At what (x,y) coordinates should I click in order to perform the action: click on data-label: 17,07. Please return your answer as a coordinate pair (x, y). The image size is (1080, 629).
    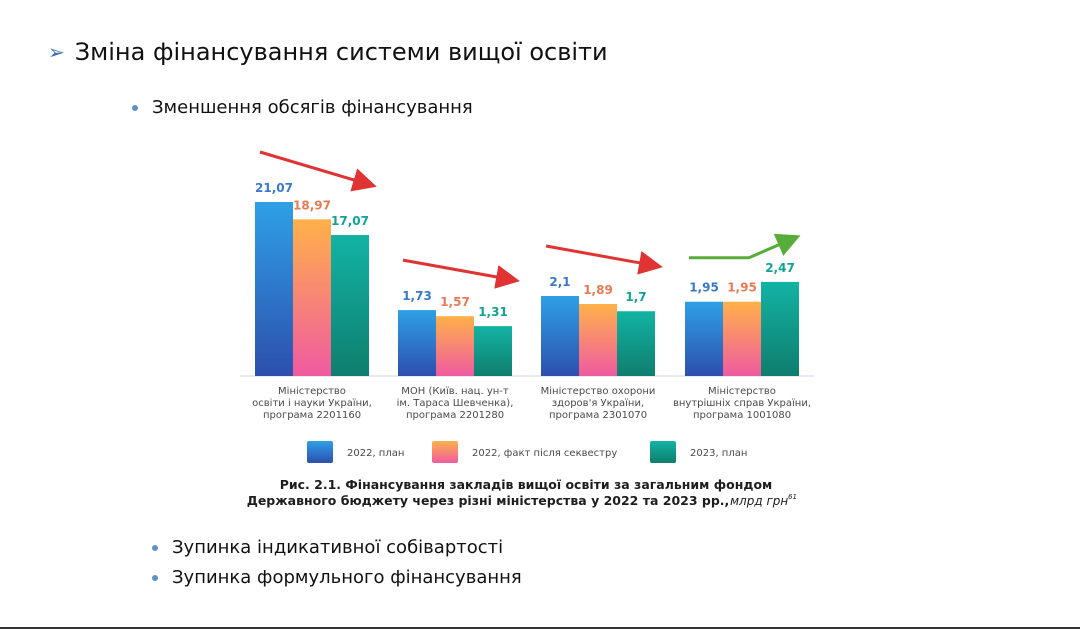
    Looking at the image, I should click on (350, 221).